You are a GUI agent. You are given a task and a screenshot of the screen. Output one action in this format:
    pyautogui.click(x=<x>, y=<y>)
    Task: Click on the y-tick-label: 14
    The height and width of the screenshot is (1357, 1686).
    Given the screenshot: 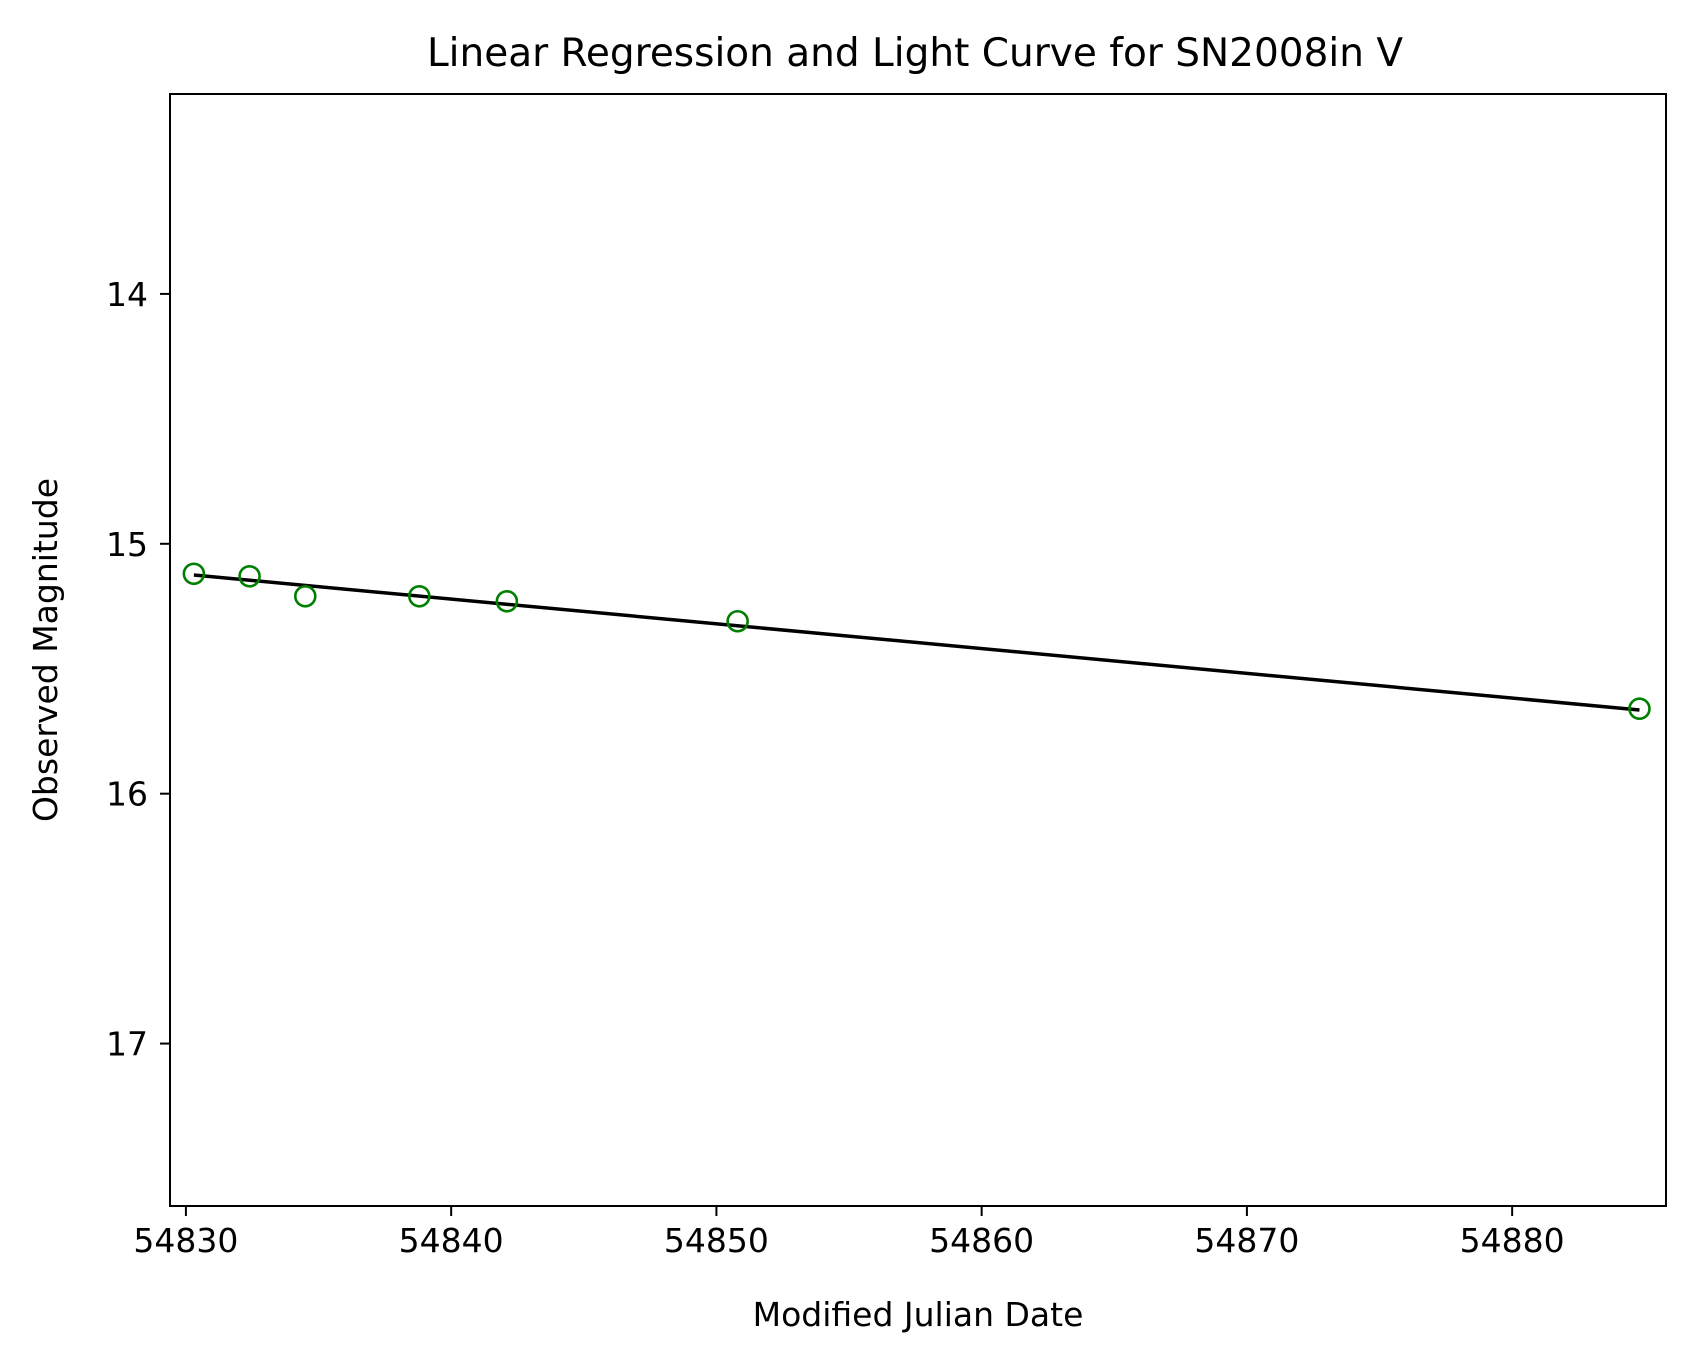 What is the action you would take?
    pyautogui.click(x=127, y=294)
    